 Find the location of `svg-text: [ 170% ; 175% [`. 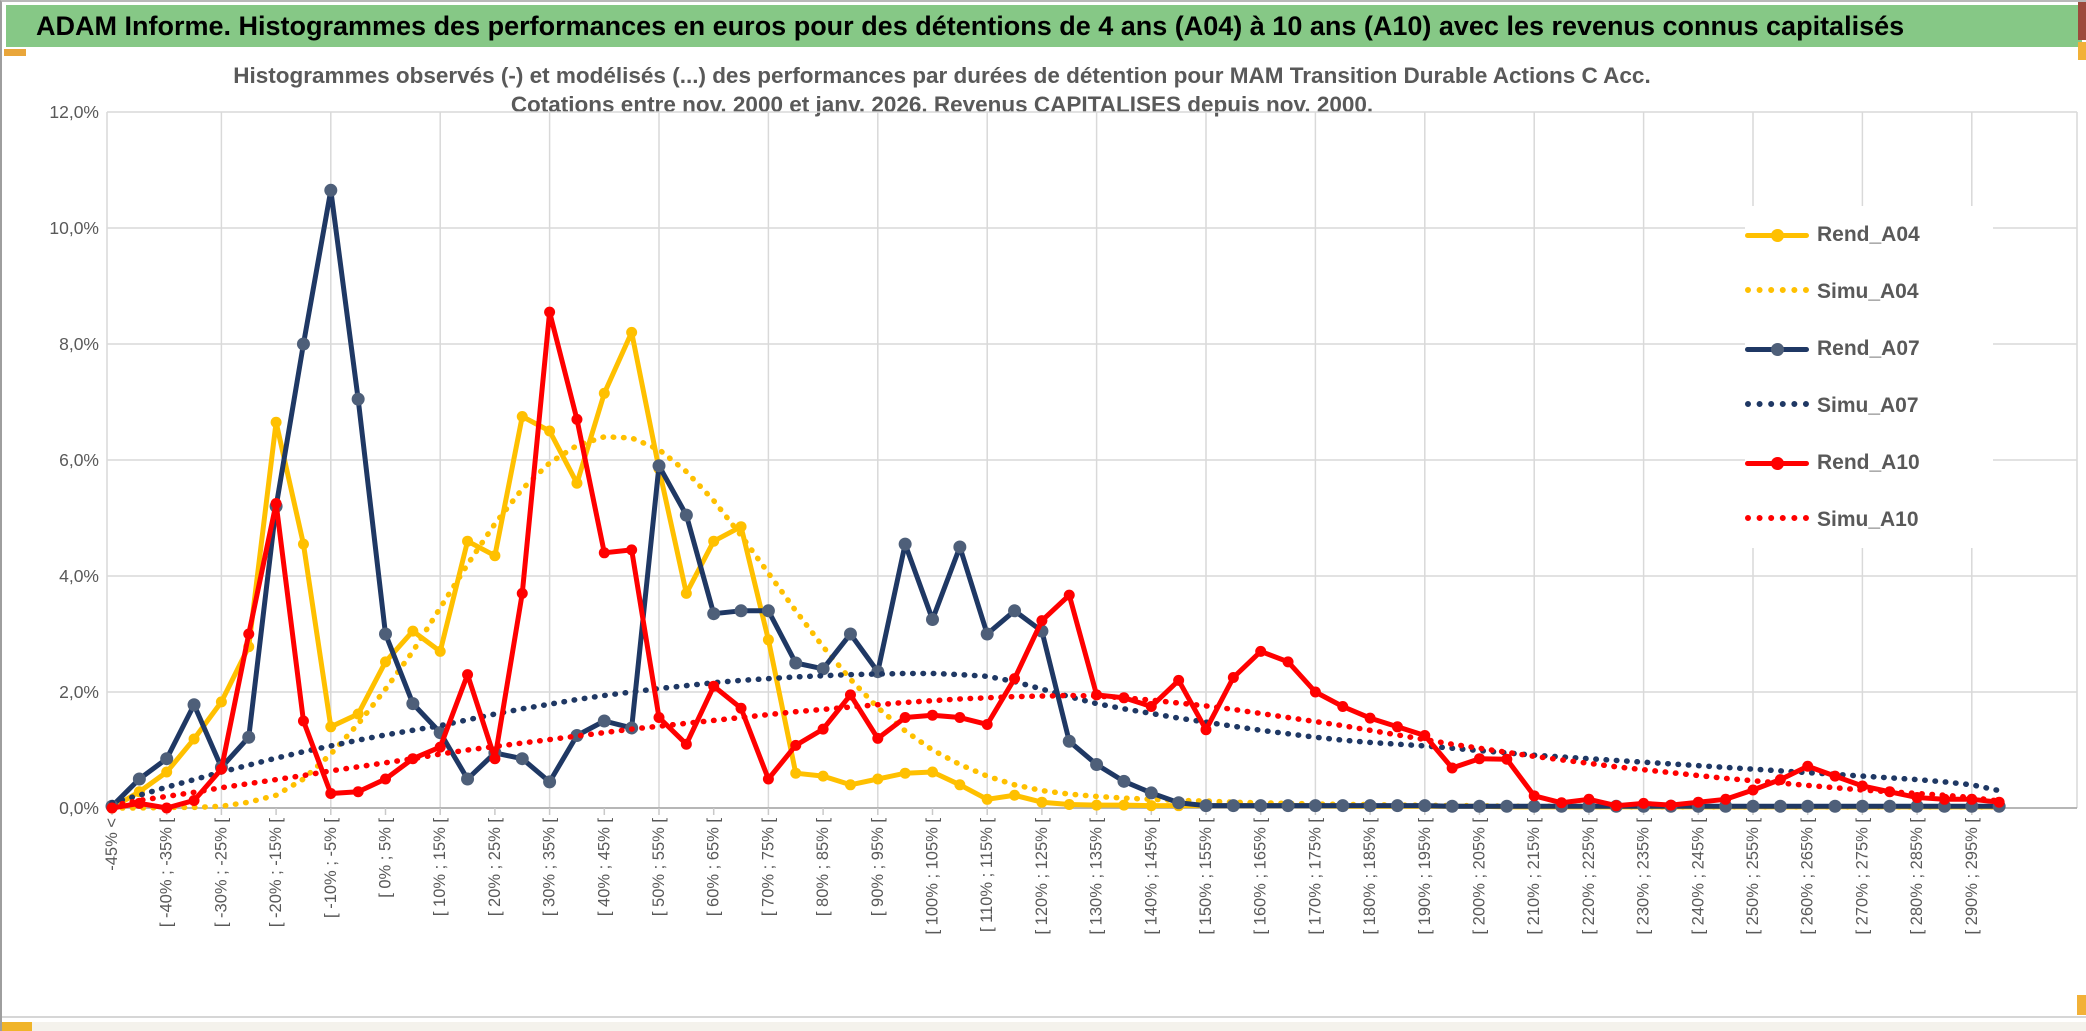

svg-text: [ 170% ; 175% [ is located at coordinates (1315, 876).